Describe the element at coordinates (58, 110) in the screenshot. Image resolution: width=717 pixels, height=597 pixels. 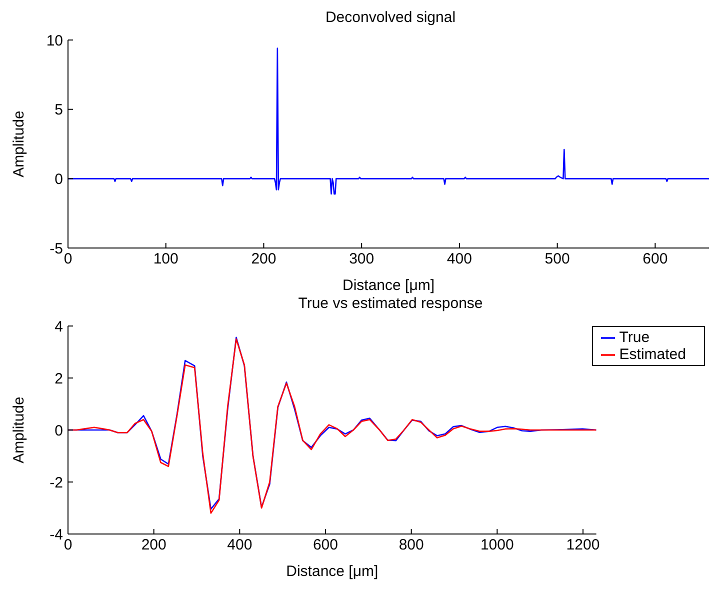
I see `y-tick-label: 5` at that location.